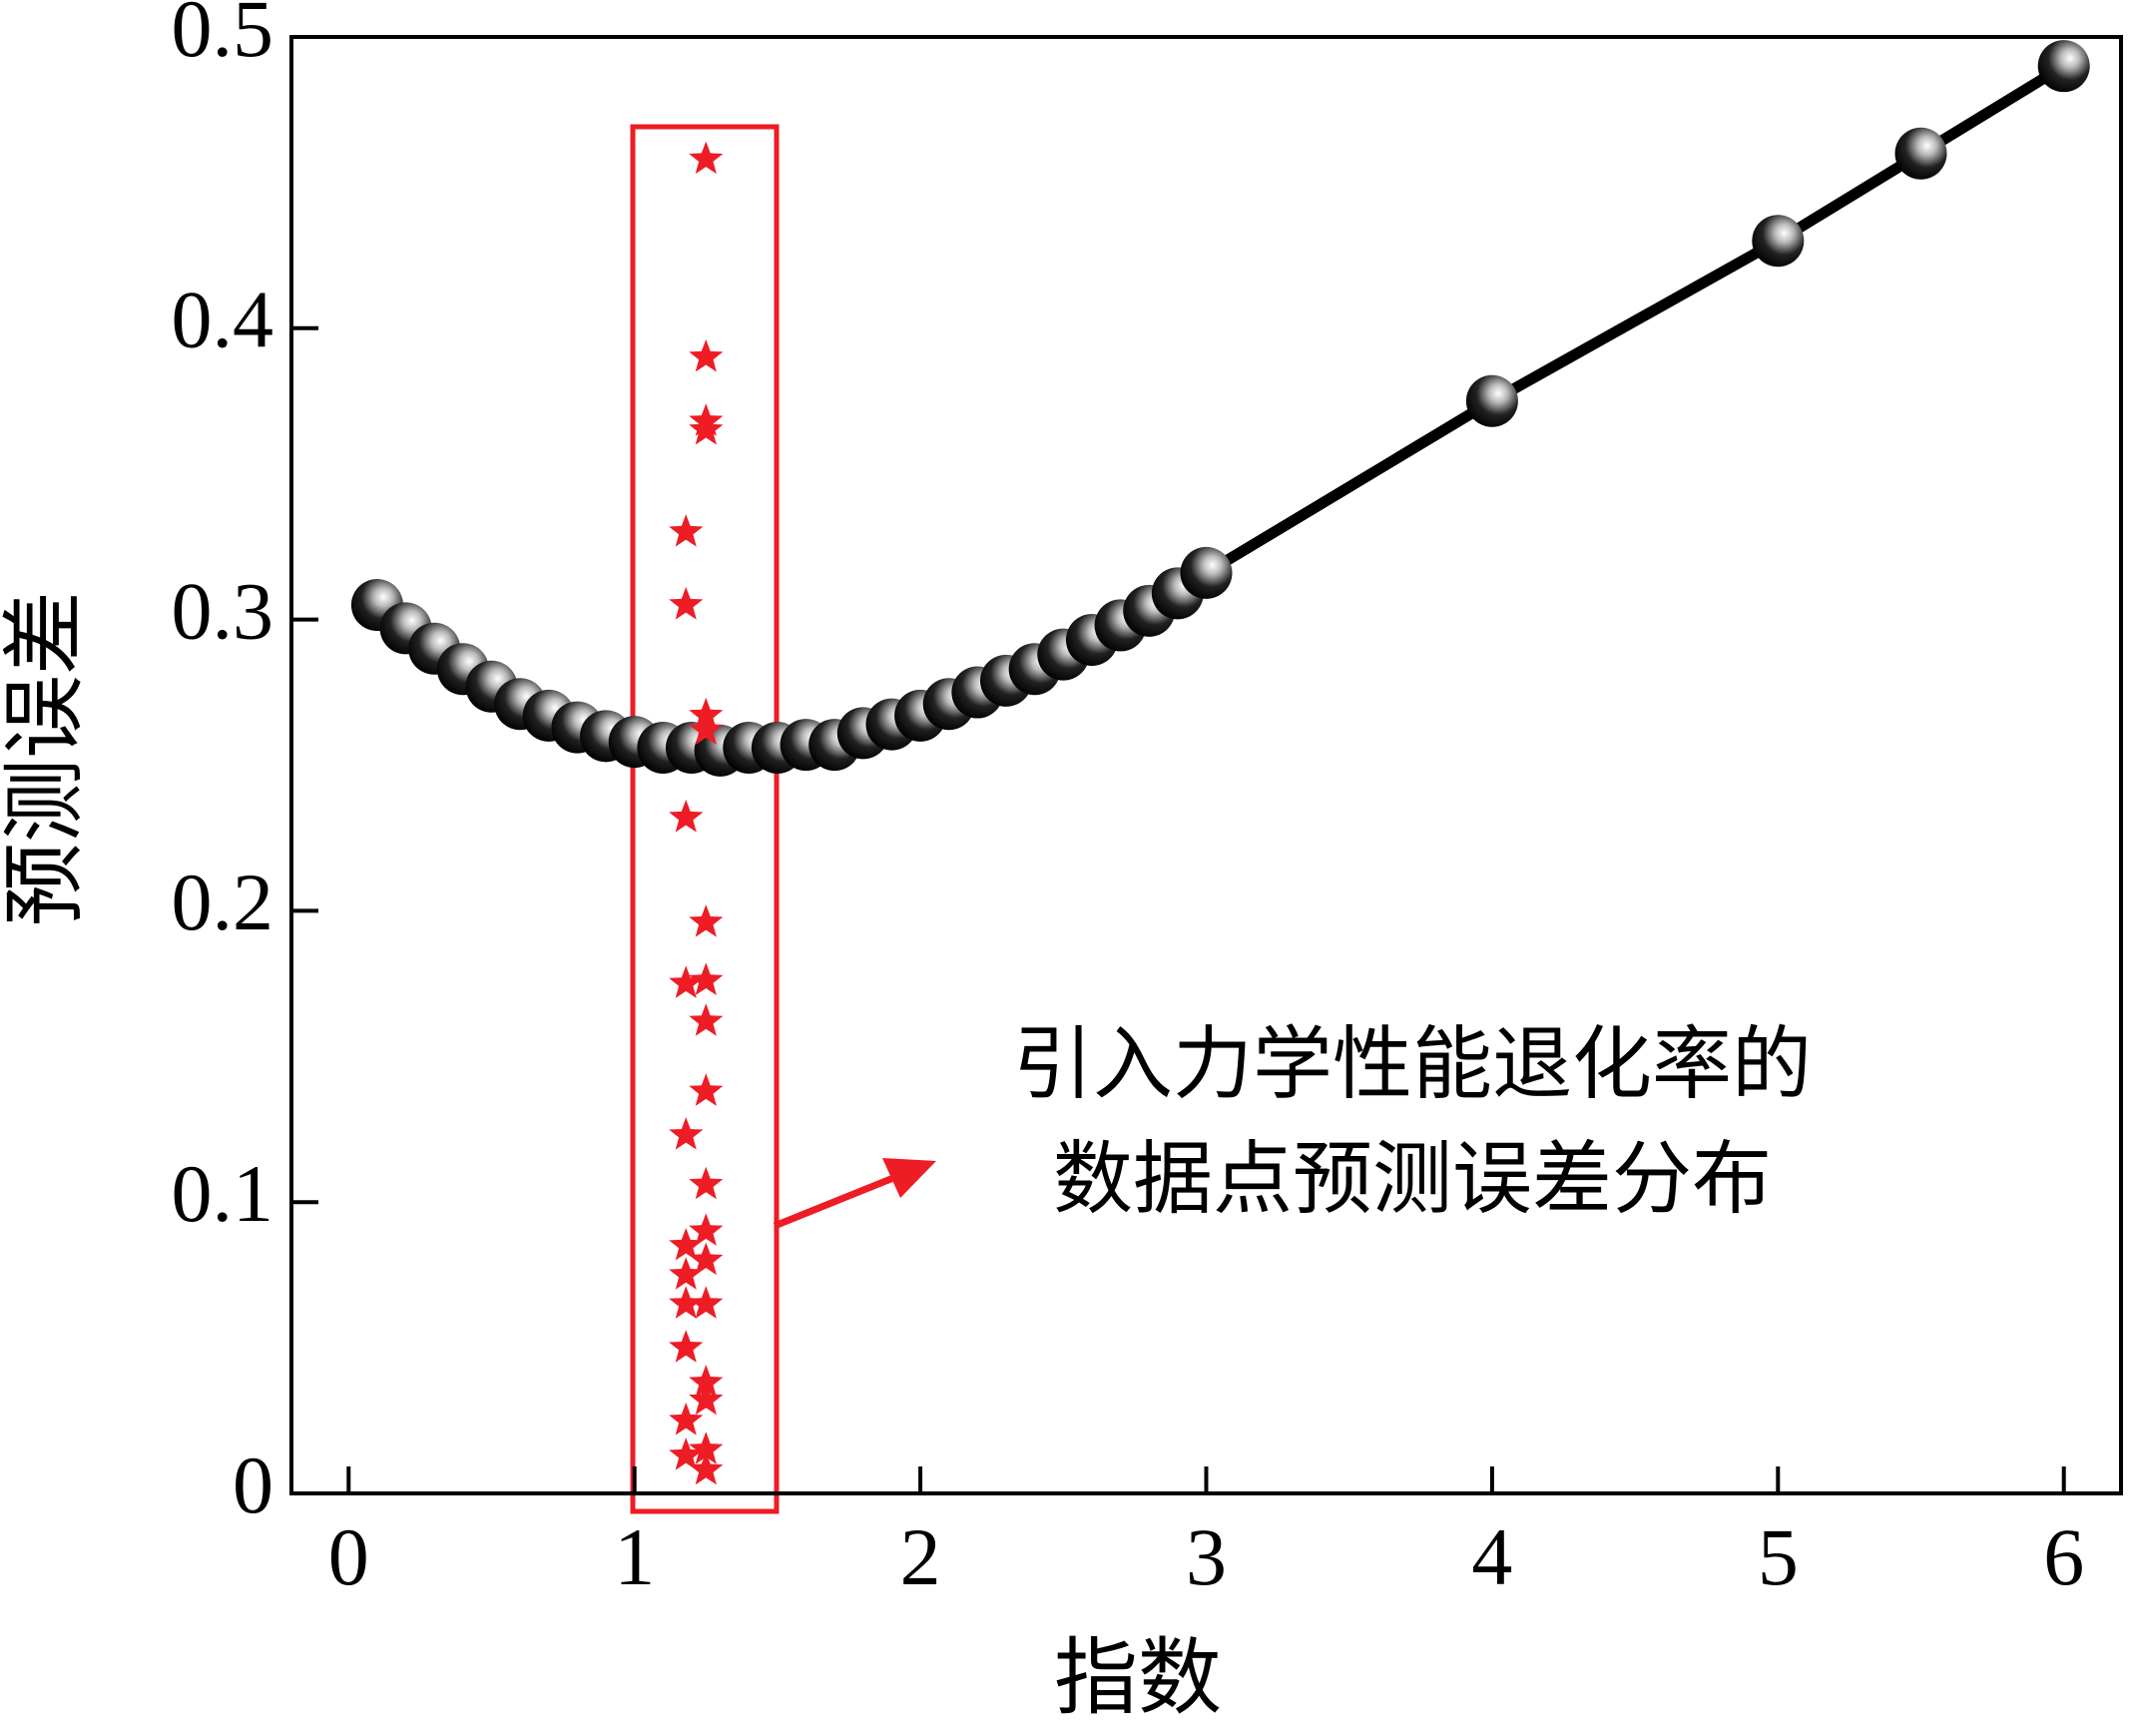 The image size is (2129, 1736). Describe the element at coordinates (1412, 1065) in the screenshot. I see `annotation-line: 引入力学性能退化率的` at that location.